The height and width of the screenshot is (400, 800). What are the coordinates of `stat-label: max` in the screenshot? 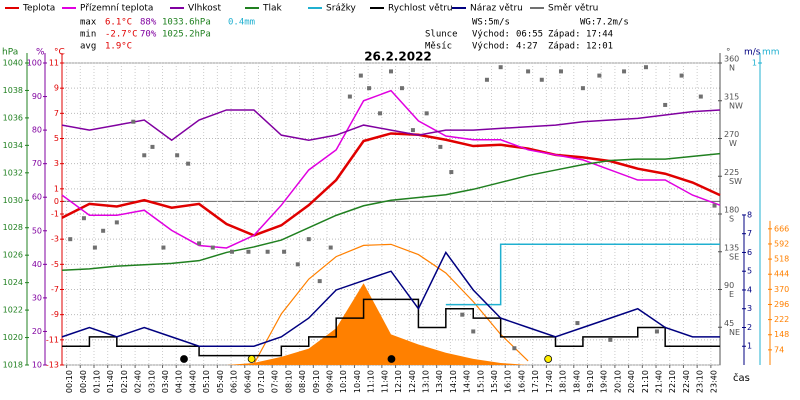 It's located at (88, 23).